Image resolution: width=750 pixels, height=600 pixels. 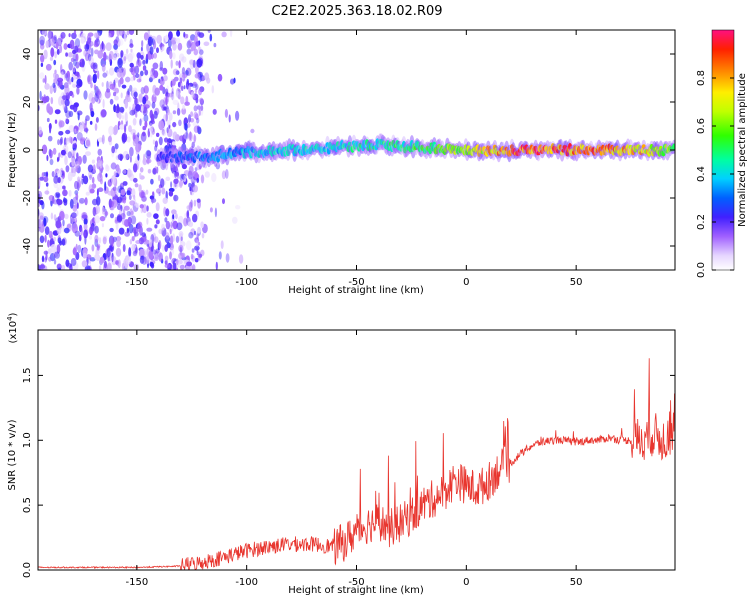 What do you see at coordinates (701, 174) in the screenshot?
I see `colorbar-tick-label: 0.4` at bounding box center [701, 174].